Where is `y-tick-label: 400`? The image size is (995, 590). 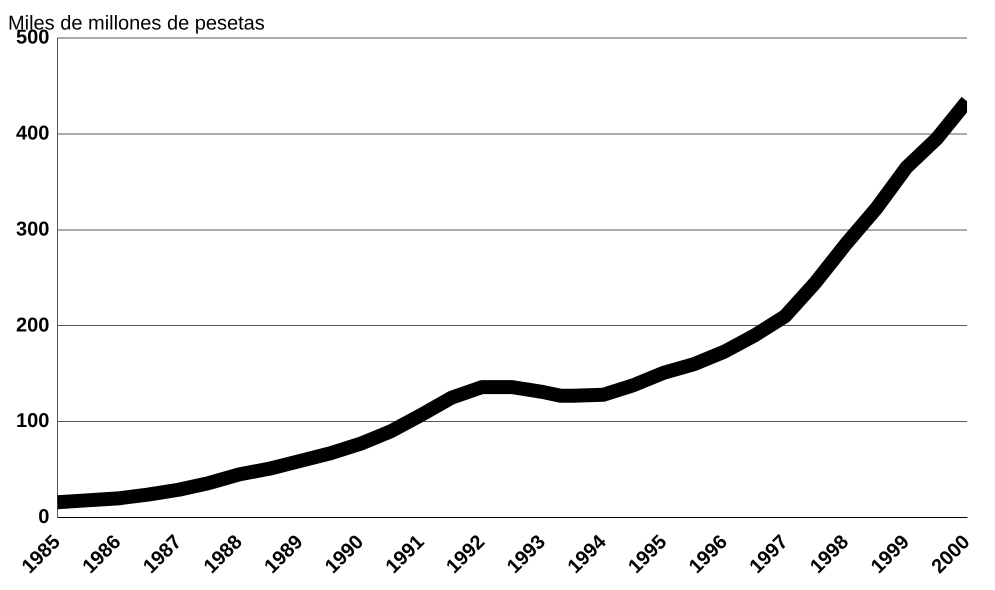 y-tick-label: 400 is located at coordinates (33, 133).